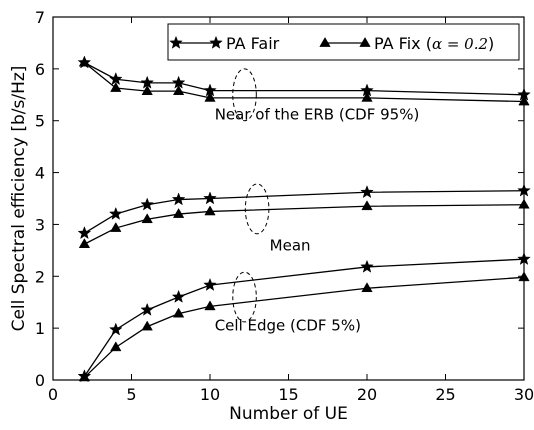 Image resolution: width=534 pixels, height=430 pixels. Describe the element at coordinates (325, 41) in the screenshot. I see `legend-marker-1-a` at that location.